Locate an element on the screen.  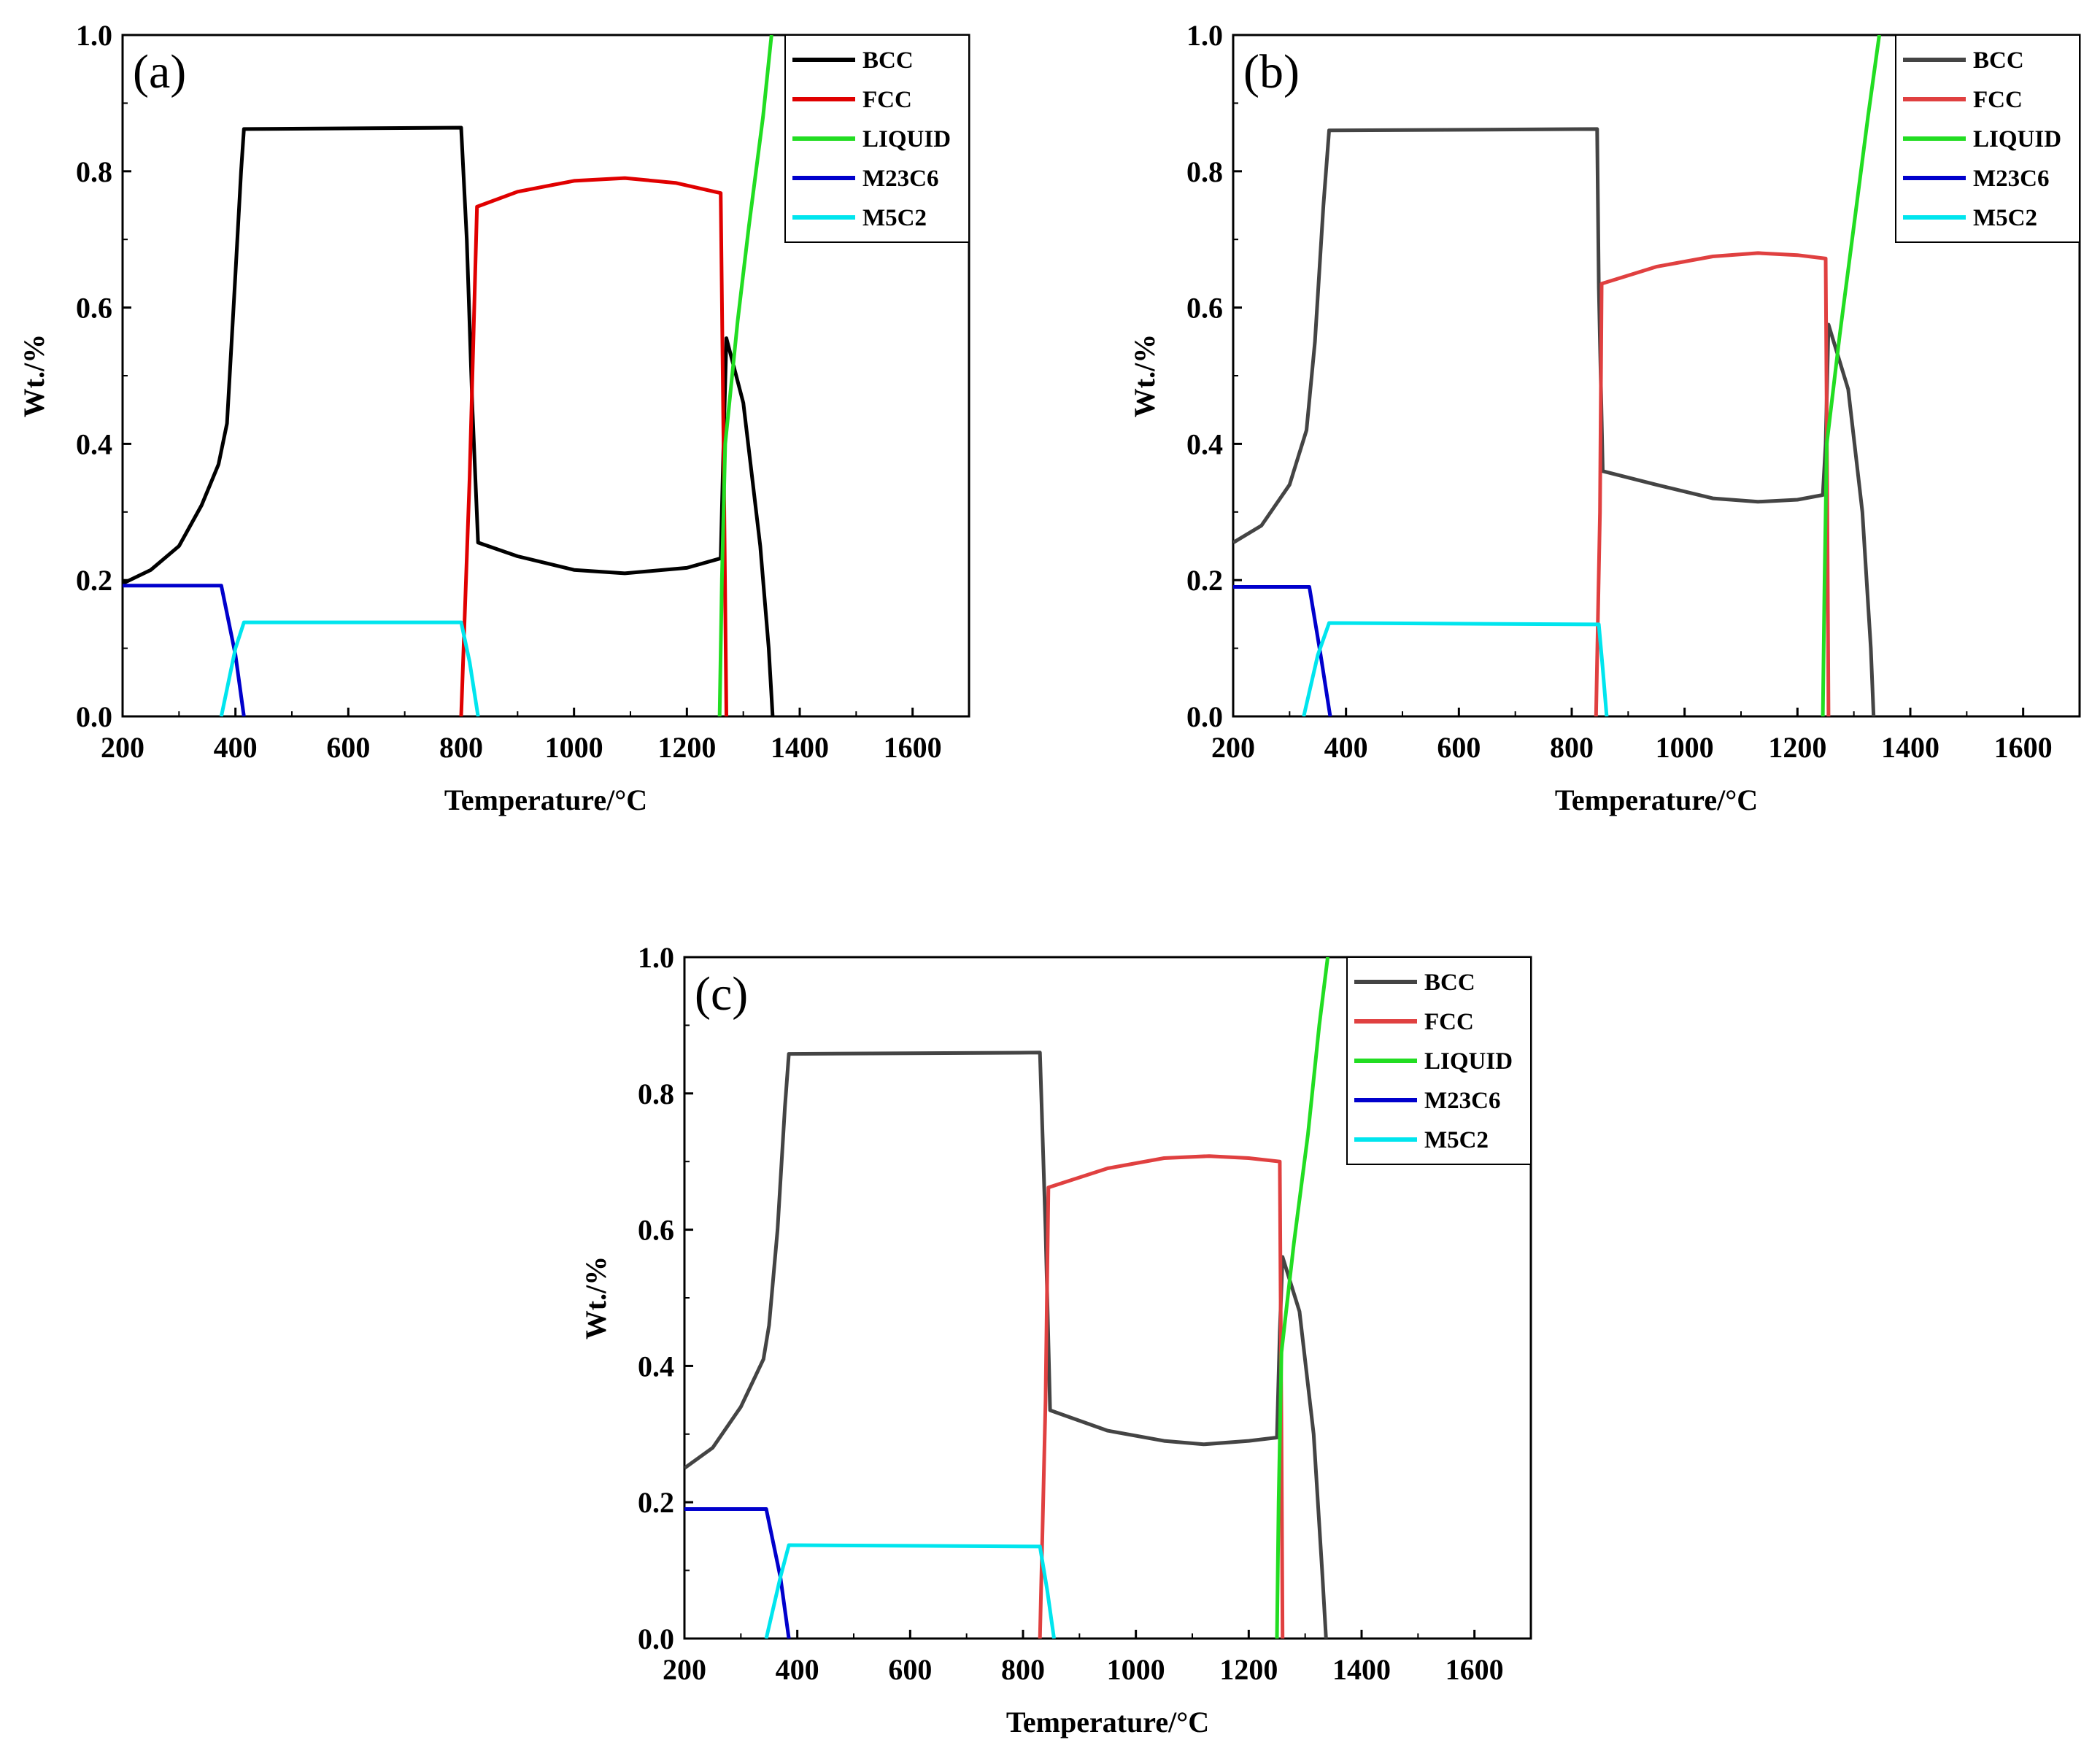
panel-label: (a) is located at coordinates (159, 72).